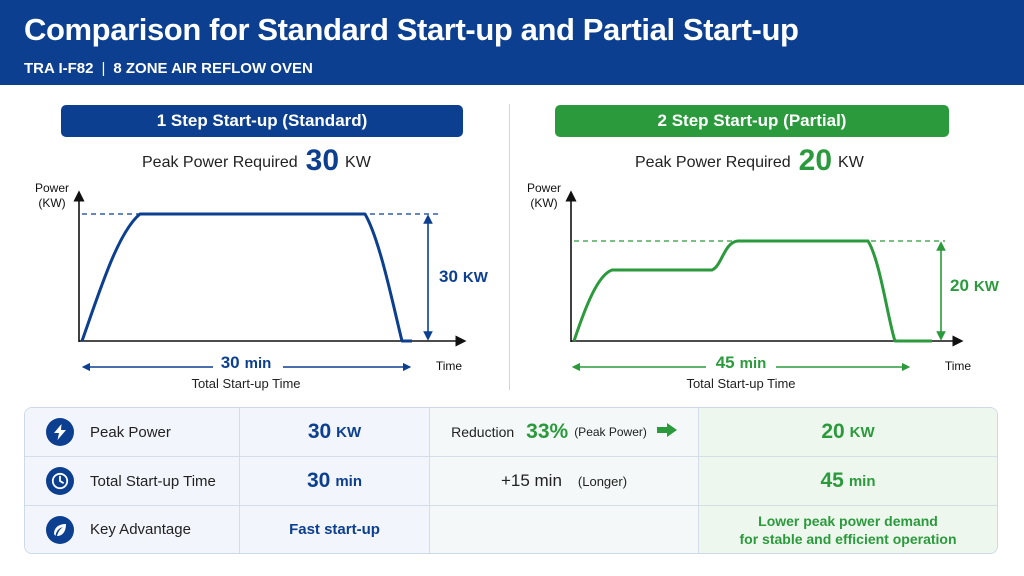 The image size is (1024, 576). What do you see at coordinates (848, 538) in the screenshot?
I see `partial-advantage-line-2: for stable and efficient operation` at bounding box center [848, 538].